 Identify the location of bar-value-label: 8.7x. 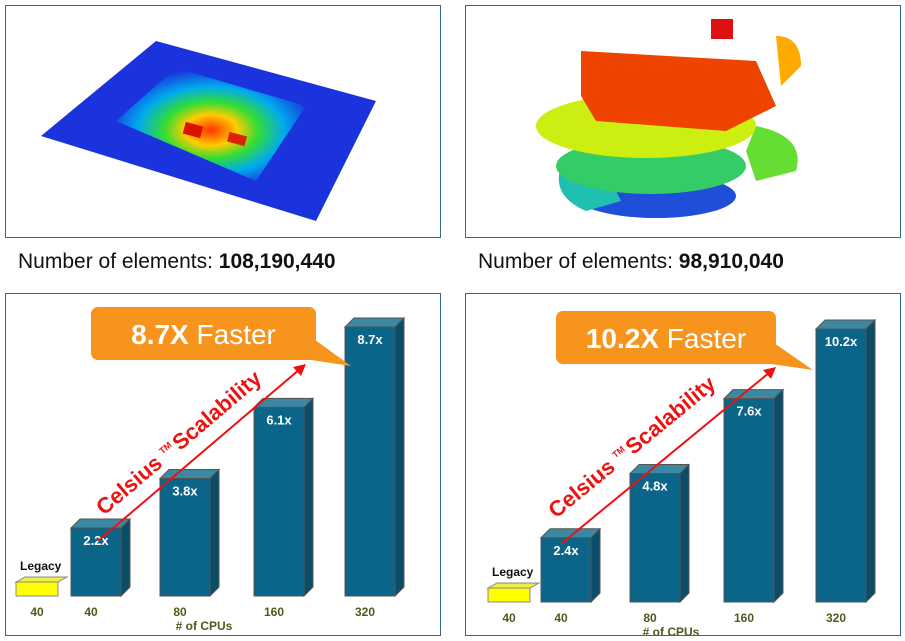
(370, 339).